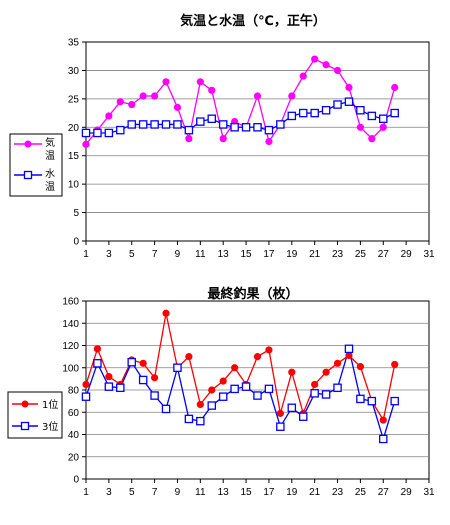 The height and width of the screenshot is (525, 450). Describe the element at coordinates (74, 185) in the screenshot. I see `temperature-y-tick-label: 10` at that location.